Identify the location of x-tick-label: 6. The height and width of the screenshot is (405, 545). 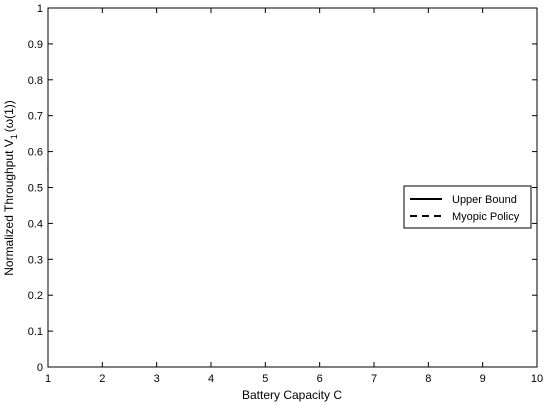
(320, 379).